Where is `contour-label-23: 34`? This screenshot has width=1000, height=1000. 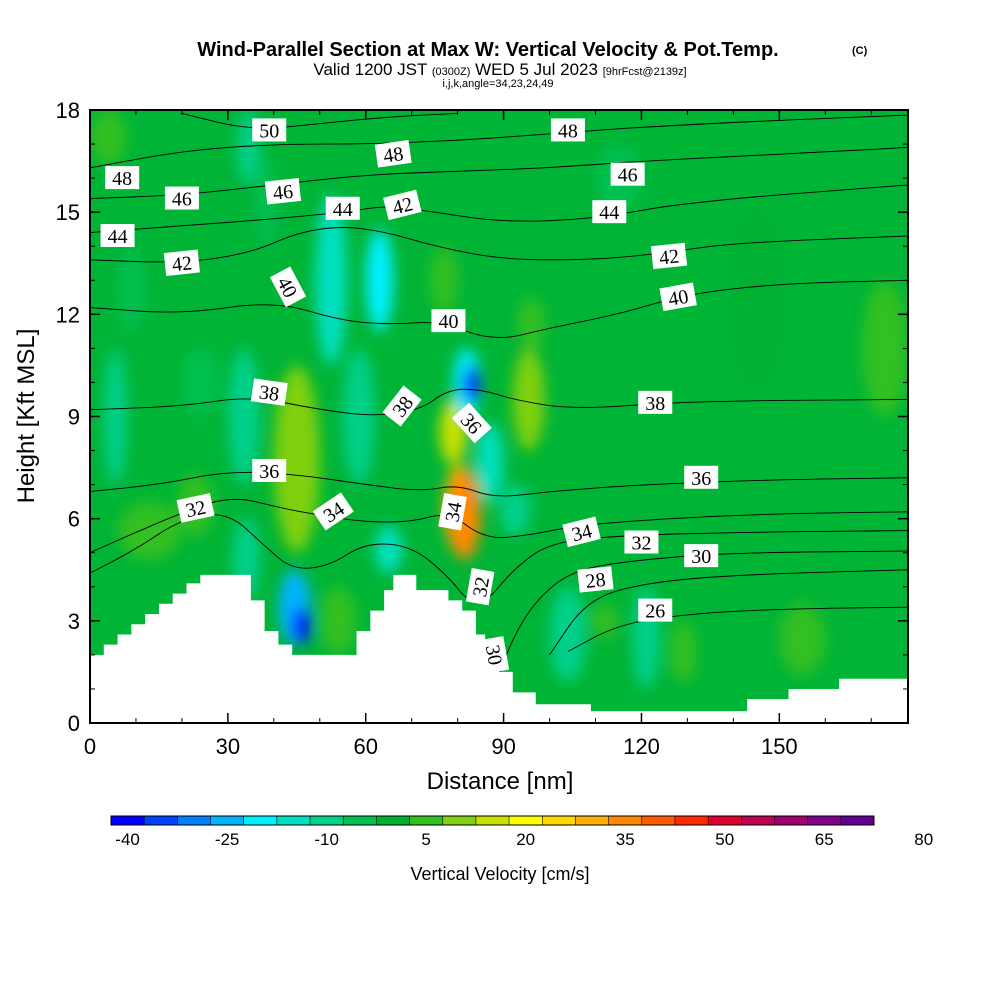
contour-label-23: 34 is located at coordinates (452, 512).